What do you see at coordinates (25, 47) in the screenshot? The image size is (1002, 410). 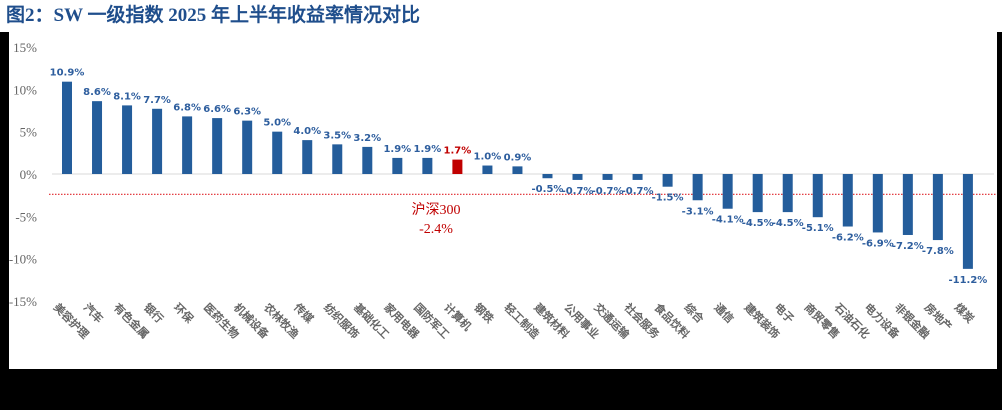 I see `y-tick-label: 15%` at bounding box center [25, 47].